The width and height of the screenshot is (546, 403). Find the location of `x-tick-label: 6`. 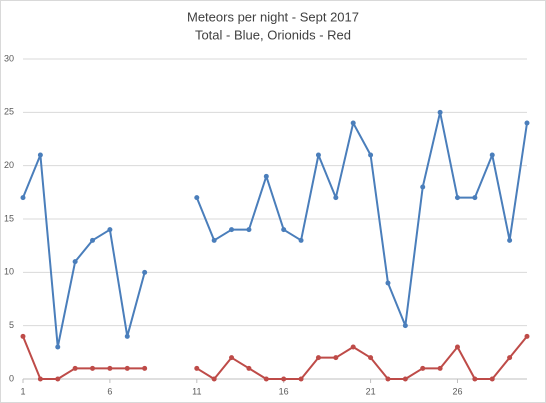

x-tick-label: 6 is located at coordinates (109, 391).